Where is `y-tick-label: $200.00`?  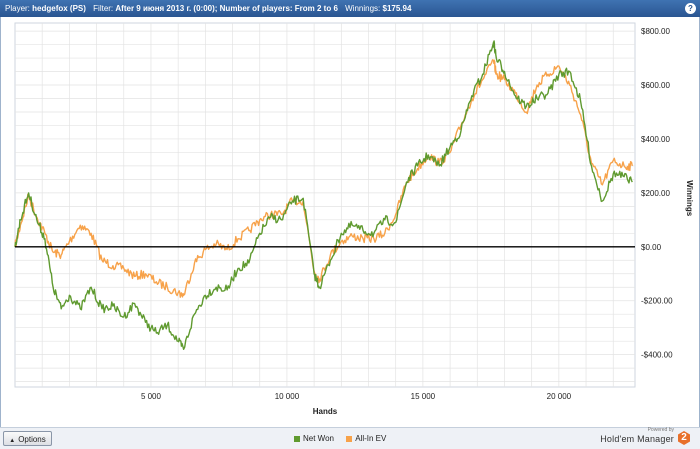
y-tick-label: $200.00 is located at coordinates (655, 193).